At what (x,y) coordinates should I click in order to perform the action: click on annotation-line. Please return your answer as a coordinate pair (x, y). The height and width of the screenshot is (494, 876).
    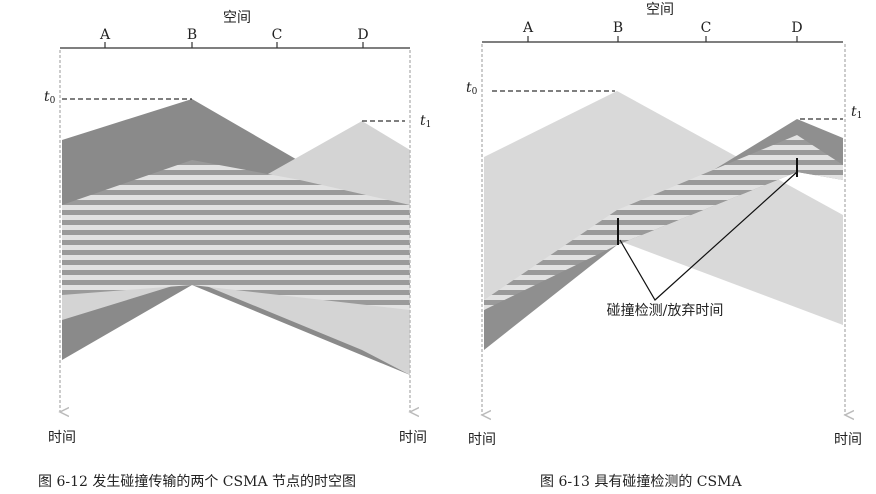
    Looking at the image, I should click on (708, 236).